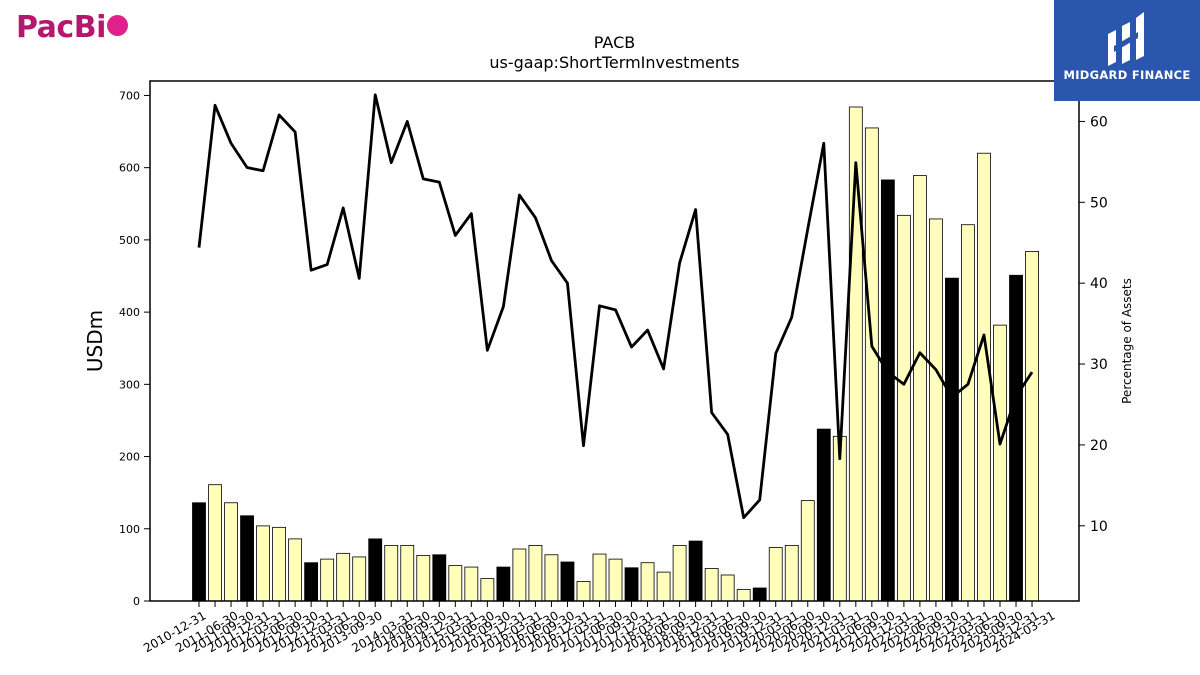 This screenshot has width=1200, height=675. I want to click on pacbio-logo-dot, so click(117, 25).